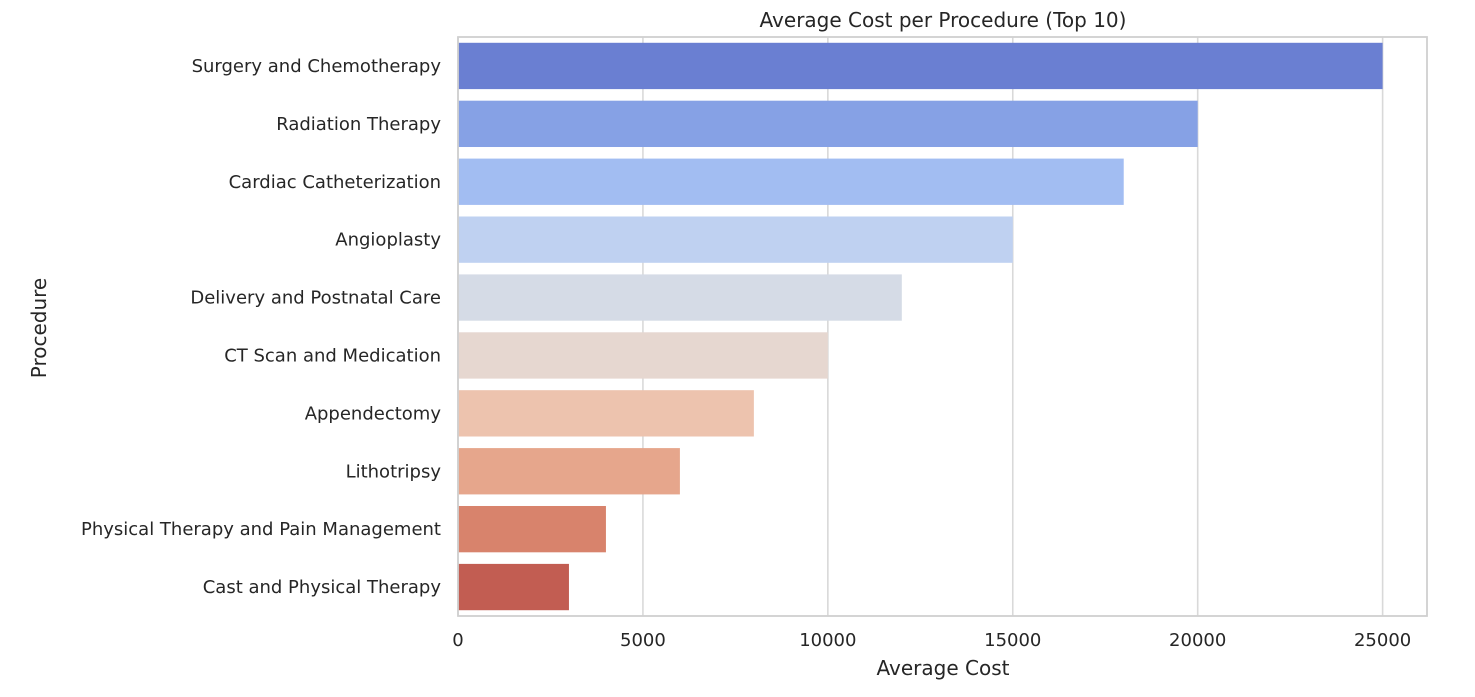 This screenshot has height=697, width=1475. I want to click on bar-physical-therapy-and-pain-management, so click(532, 529).